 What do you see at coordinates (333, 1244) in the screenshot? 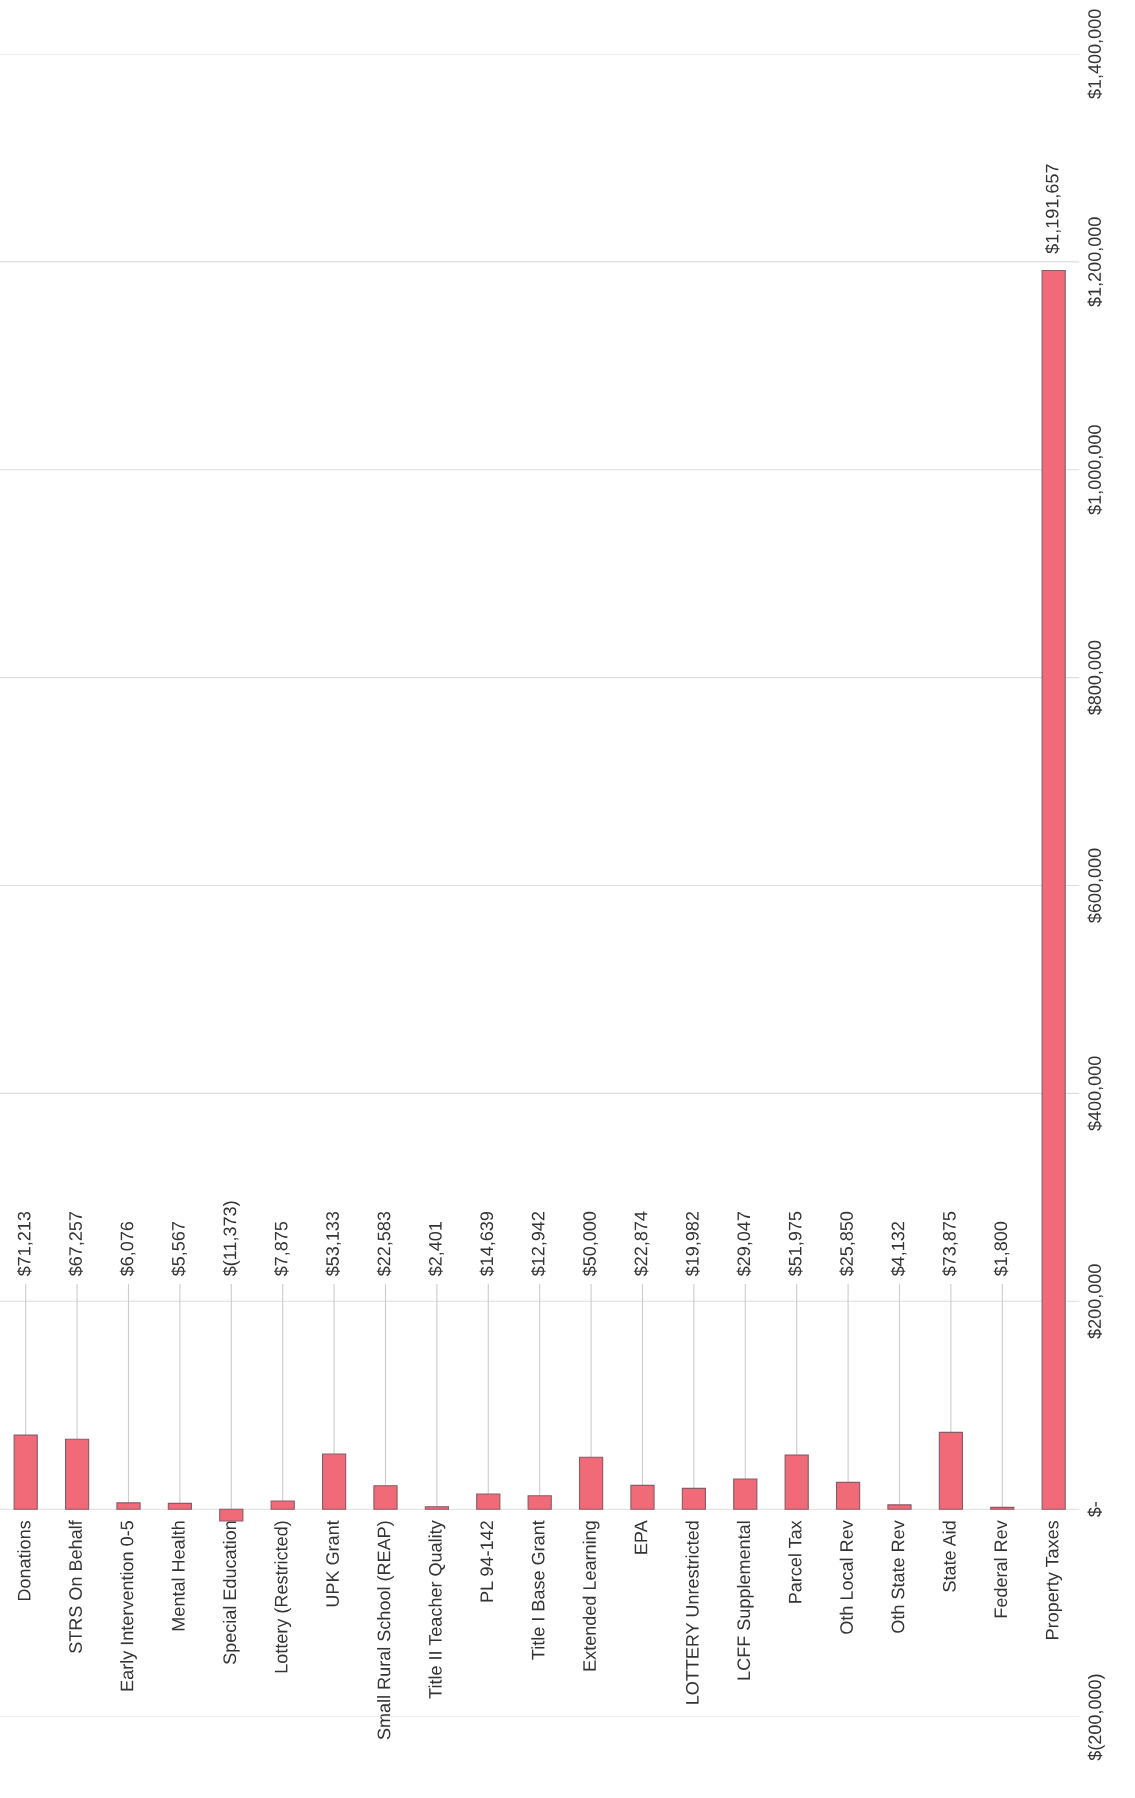
I see `data-label: $53,133` at bounding box center [333, 1244].